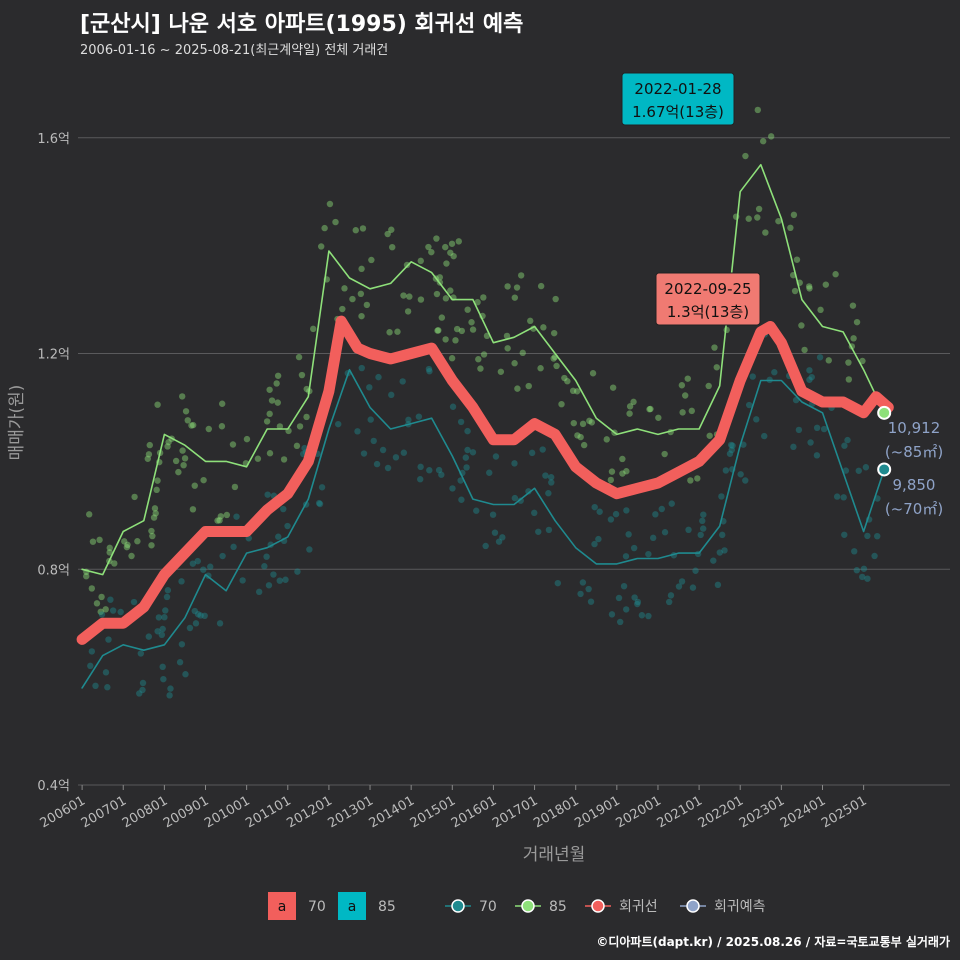  Describe the element at coordinates (227, 812) in the screenshot. I see `x-tick-label: 201001` at that location.